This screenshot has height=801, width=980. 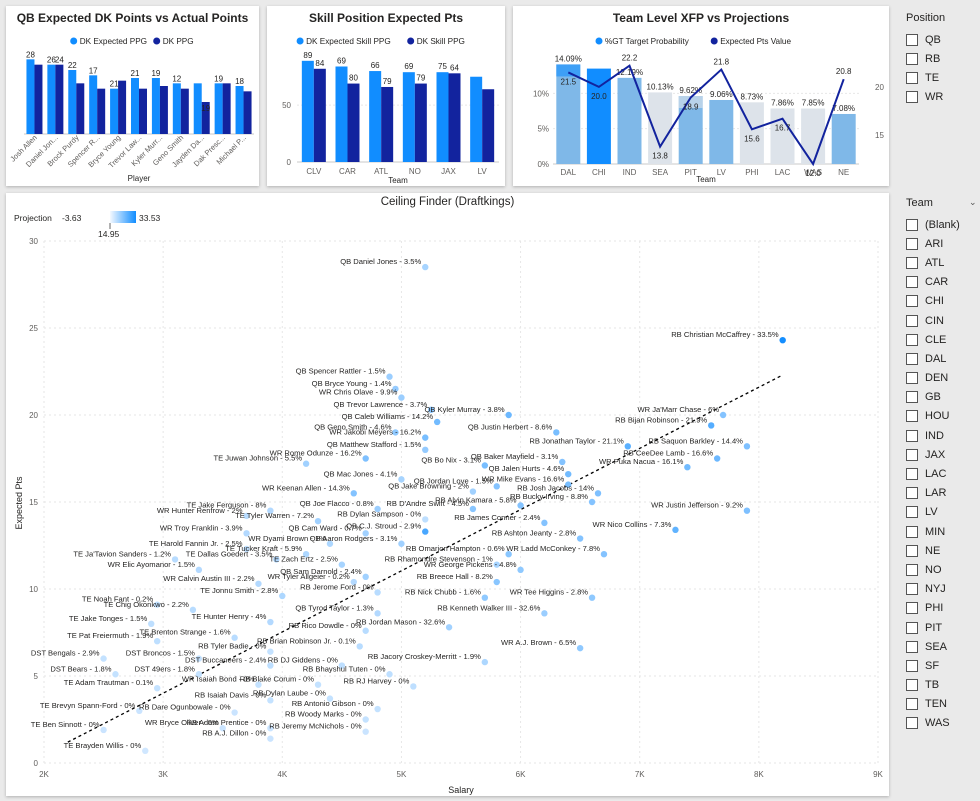 I want to click on team-option-dal: DAL, so click(x=941, y=358).